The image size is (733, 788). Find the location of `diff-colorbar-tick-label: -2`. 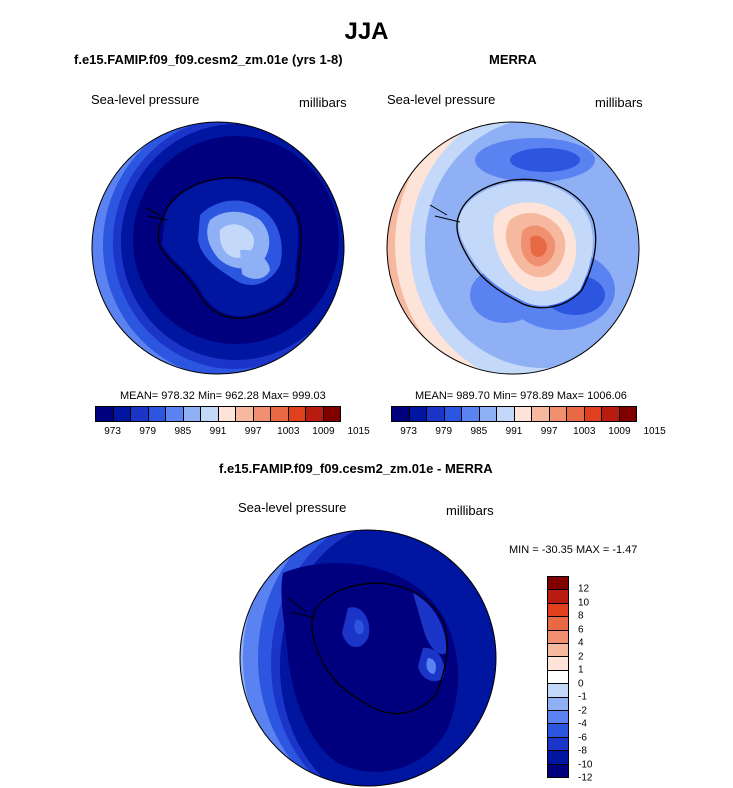

diff-colorbar-tick-label: -2 is located at coordinates (582, 711).